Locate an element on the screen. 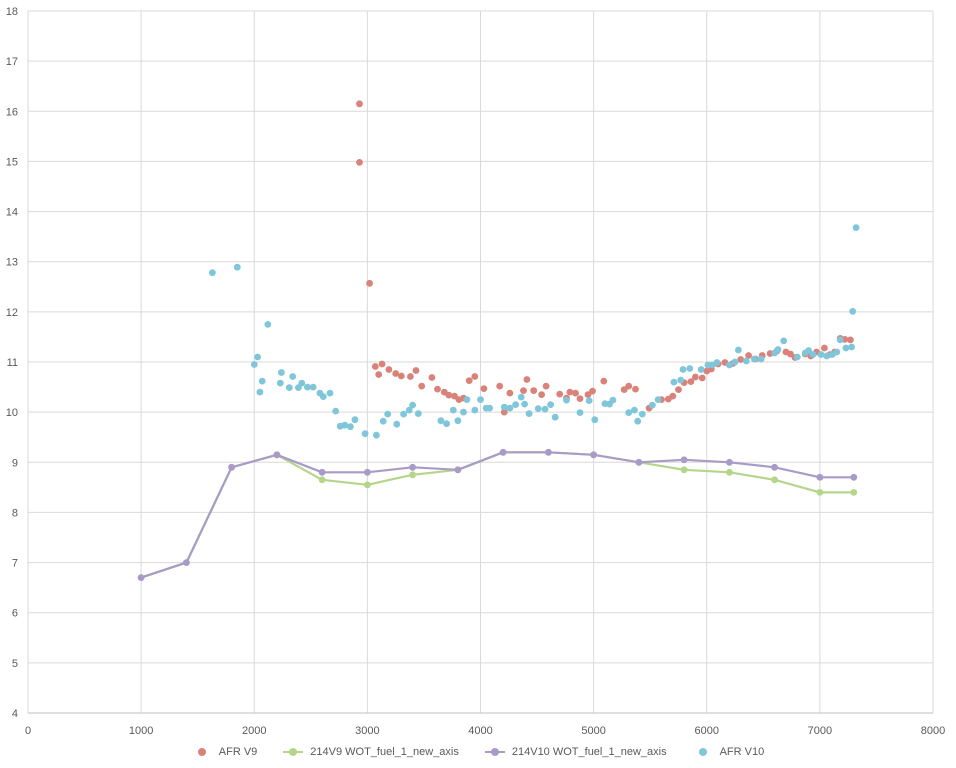 The height and width of the screenshot is (768, 956). legend-item-214v10: 214V10 WOT_fuel_1_new_axis is located at coordinates (575, 752).